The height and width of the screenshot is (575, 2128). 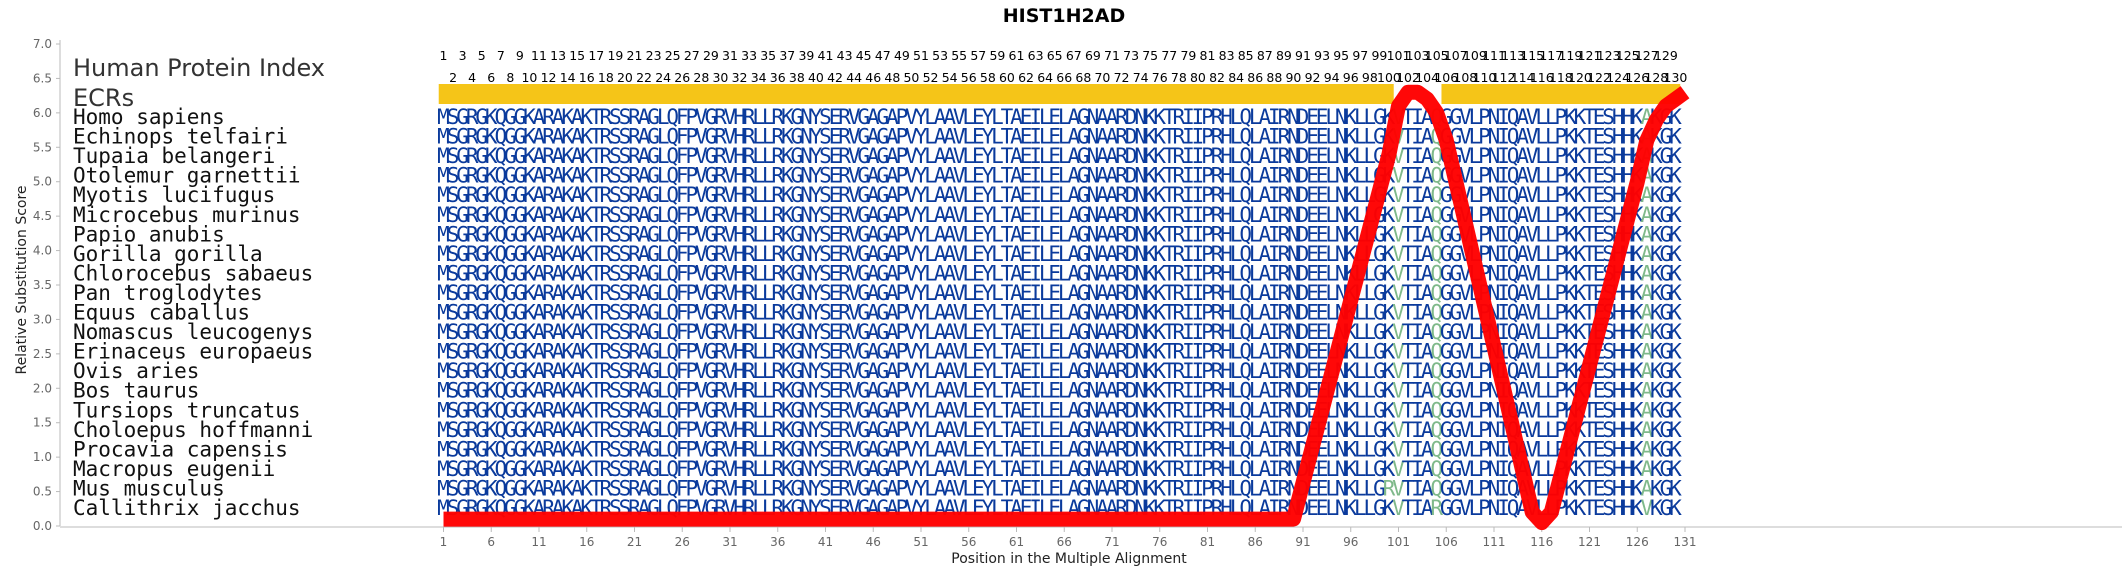 I want to click on position-label: 80, so click(x=1198, y=77).